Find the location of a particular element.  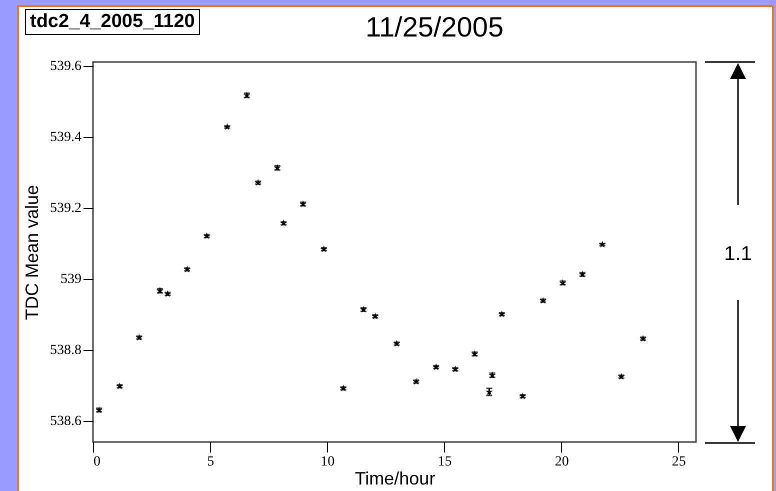

y-tick-label: 539.4 is located at coordinates (66, 138).